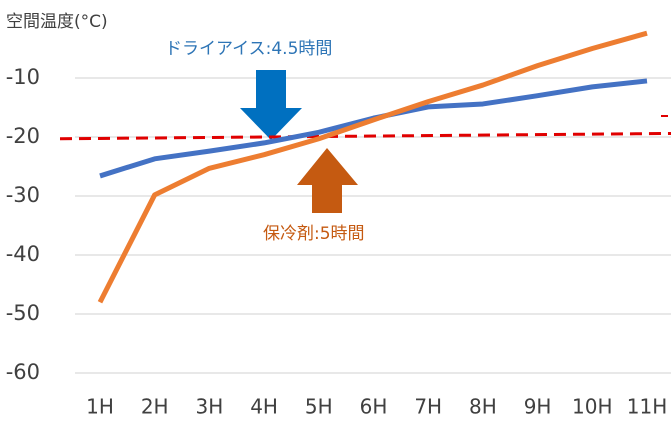  What do you see at coordinates (538, 407) in the screenshot?
I see `x-tick-label: 9H` at bounding box center [538, 407].